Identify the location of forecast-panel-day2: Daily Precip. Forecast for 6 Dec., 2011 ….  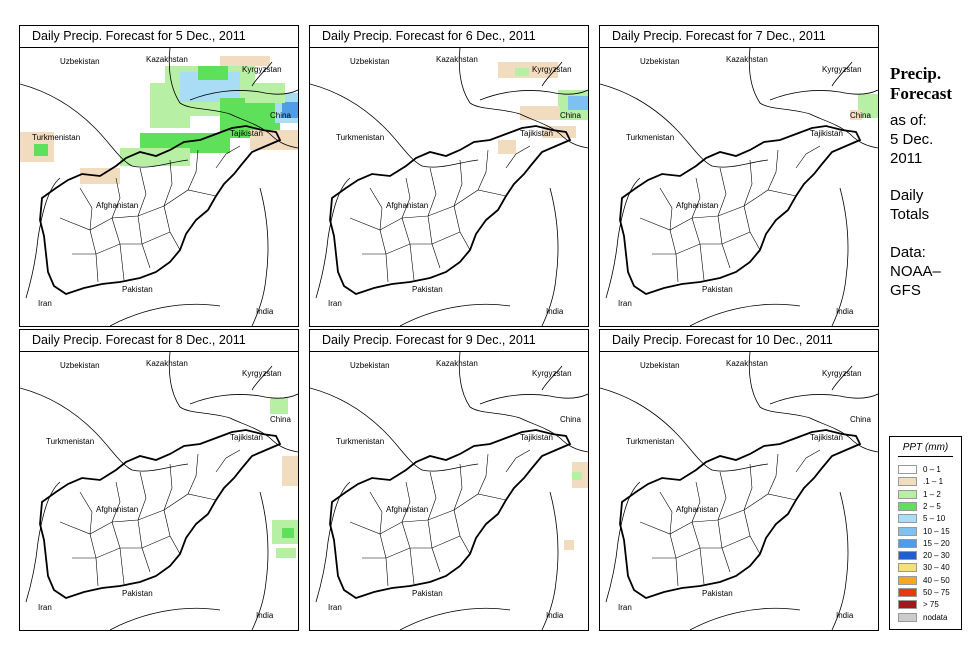
(449, 176).